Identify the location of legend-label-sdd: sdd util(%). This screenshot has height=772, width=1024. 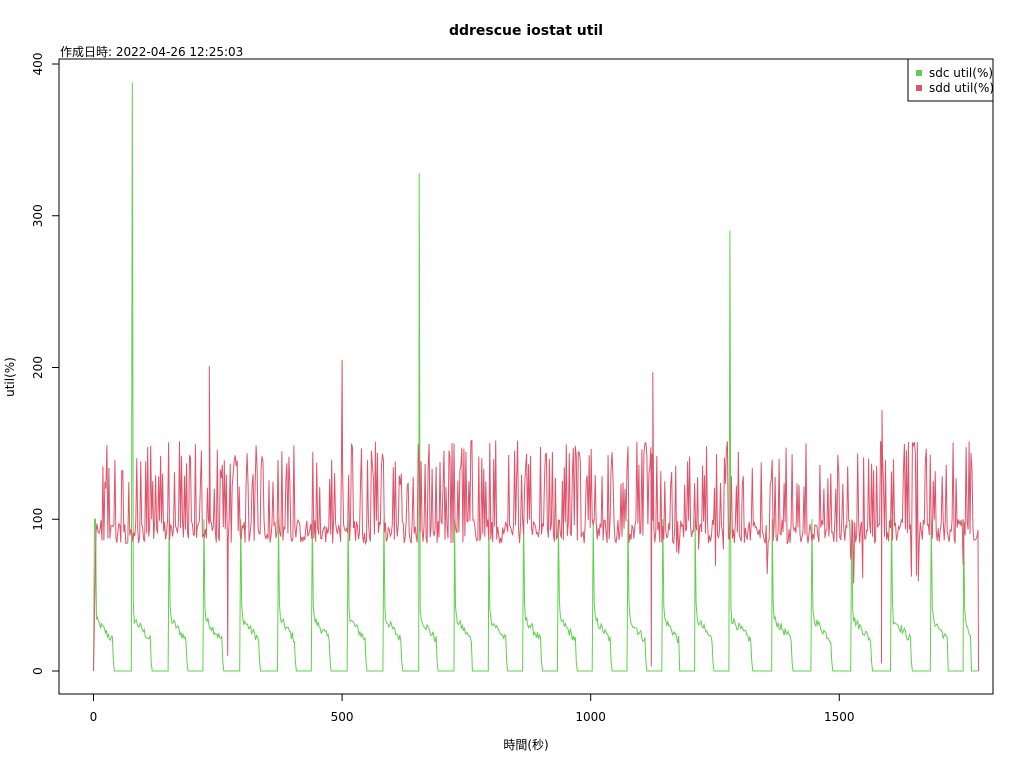
(961, 88).